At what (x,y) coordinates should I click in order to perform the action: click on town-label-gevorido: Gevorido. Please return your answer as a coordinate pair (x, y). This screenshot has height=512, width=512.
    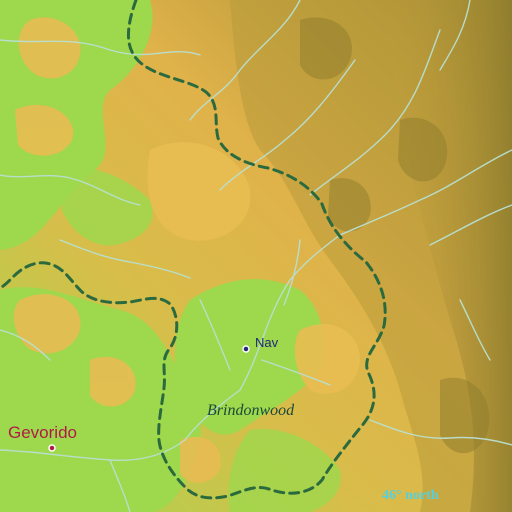
    Looking at the image, I should click on (42, 432).